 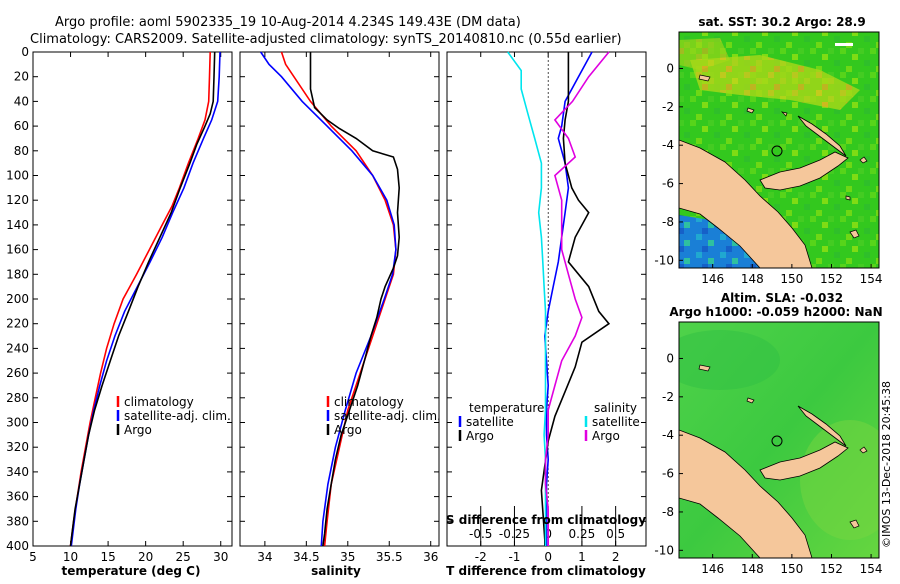 I want to click on sla_map-xtick-label: 148, so click(x=752, y=569).